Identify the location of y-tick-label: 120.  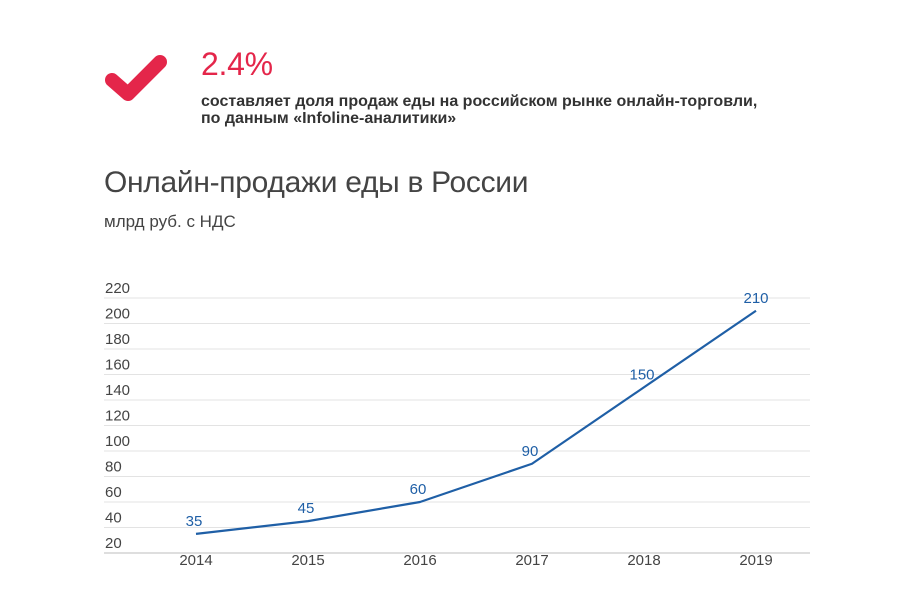
(117, 416).